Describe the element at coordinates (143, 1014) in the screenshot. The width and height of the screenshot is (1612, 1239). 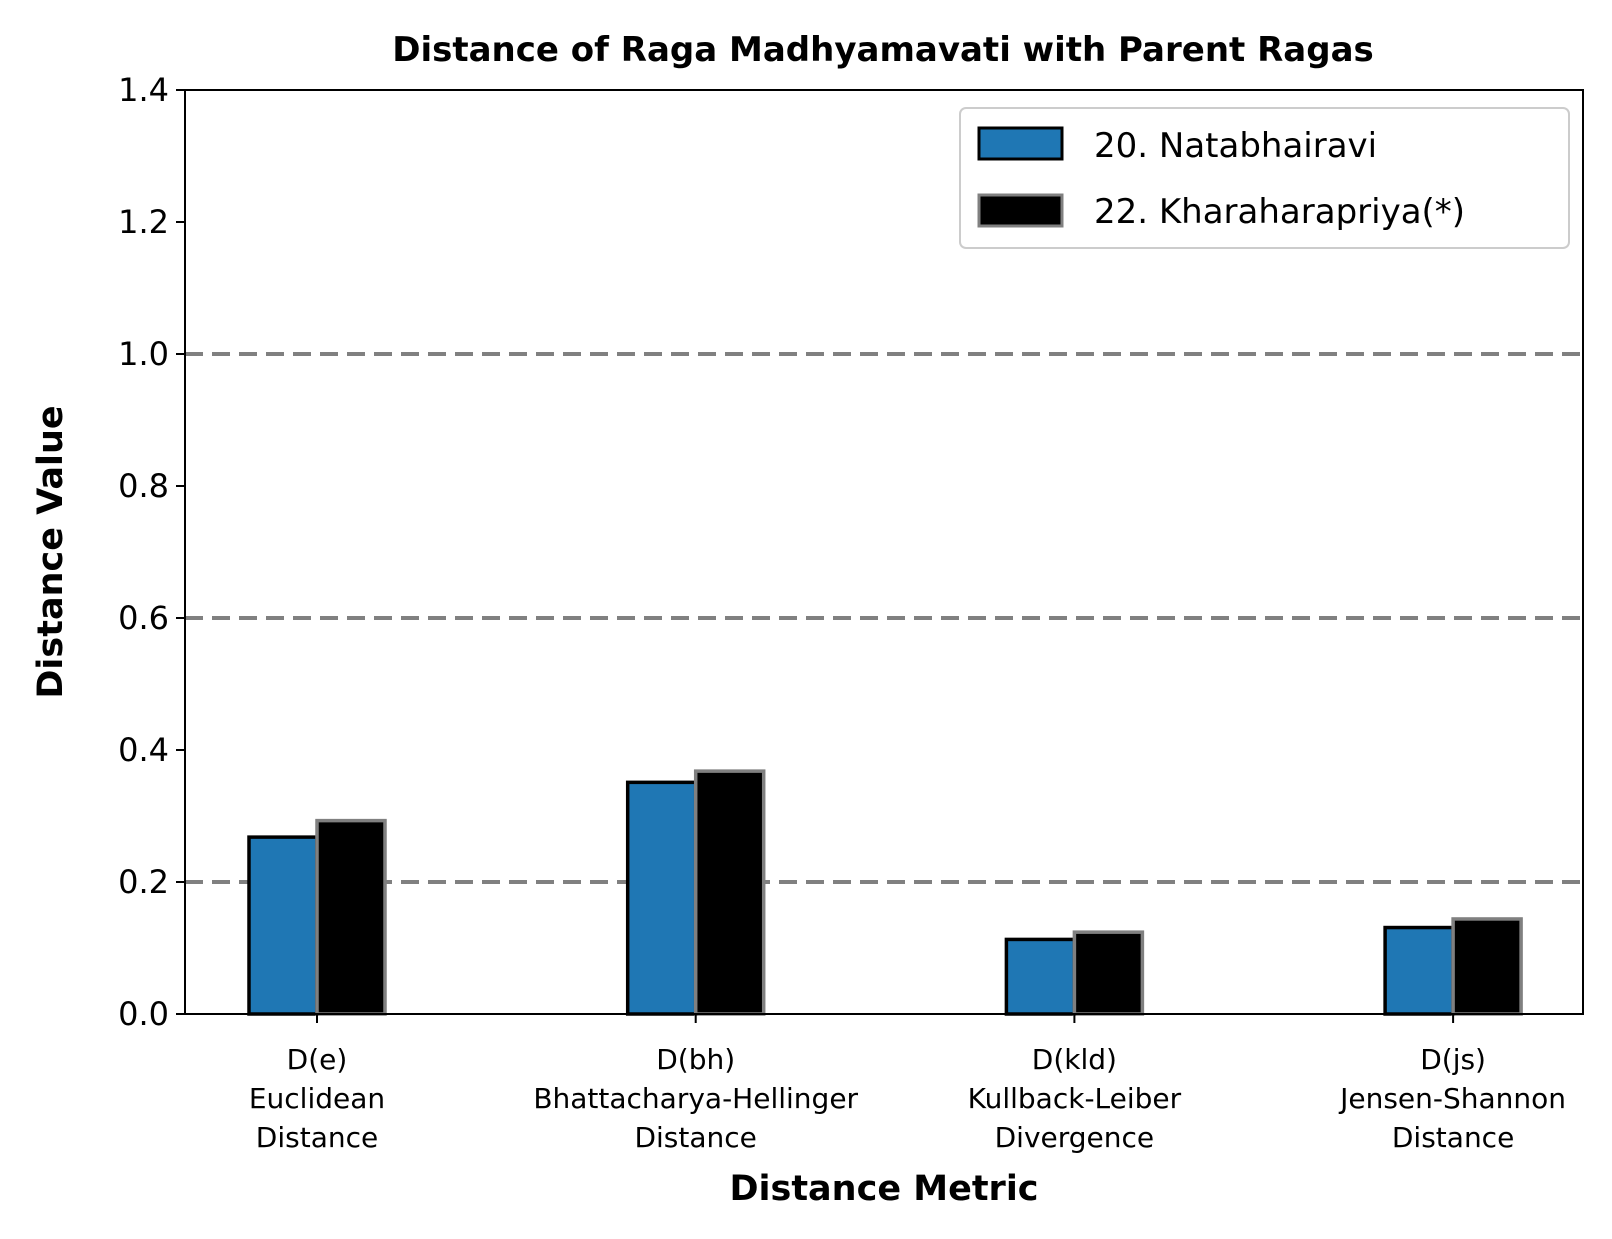
I see `y-tick-label: 0.0` at that location.